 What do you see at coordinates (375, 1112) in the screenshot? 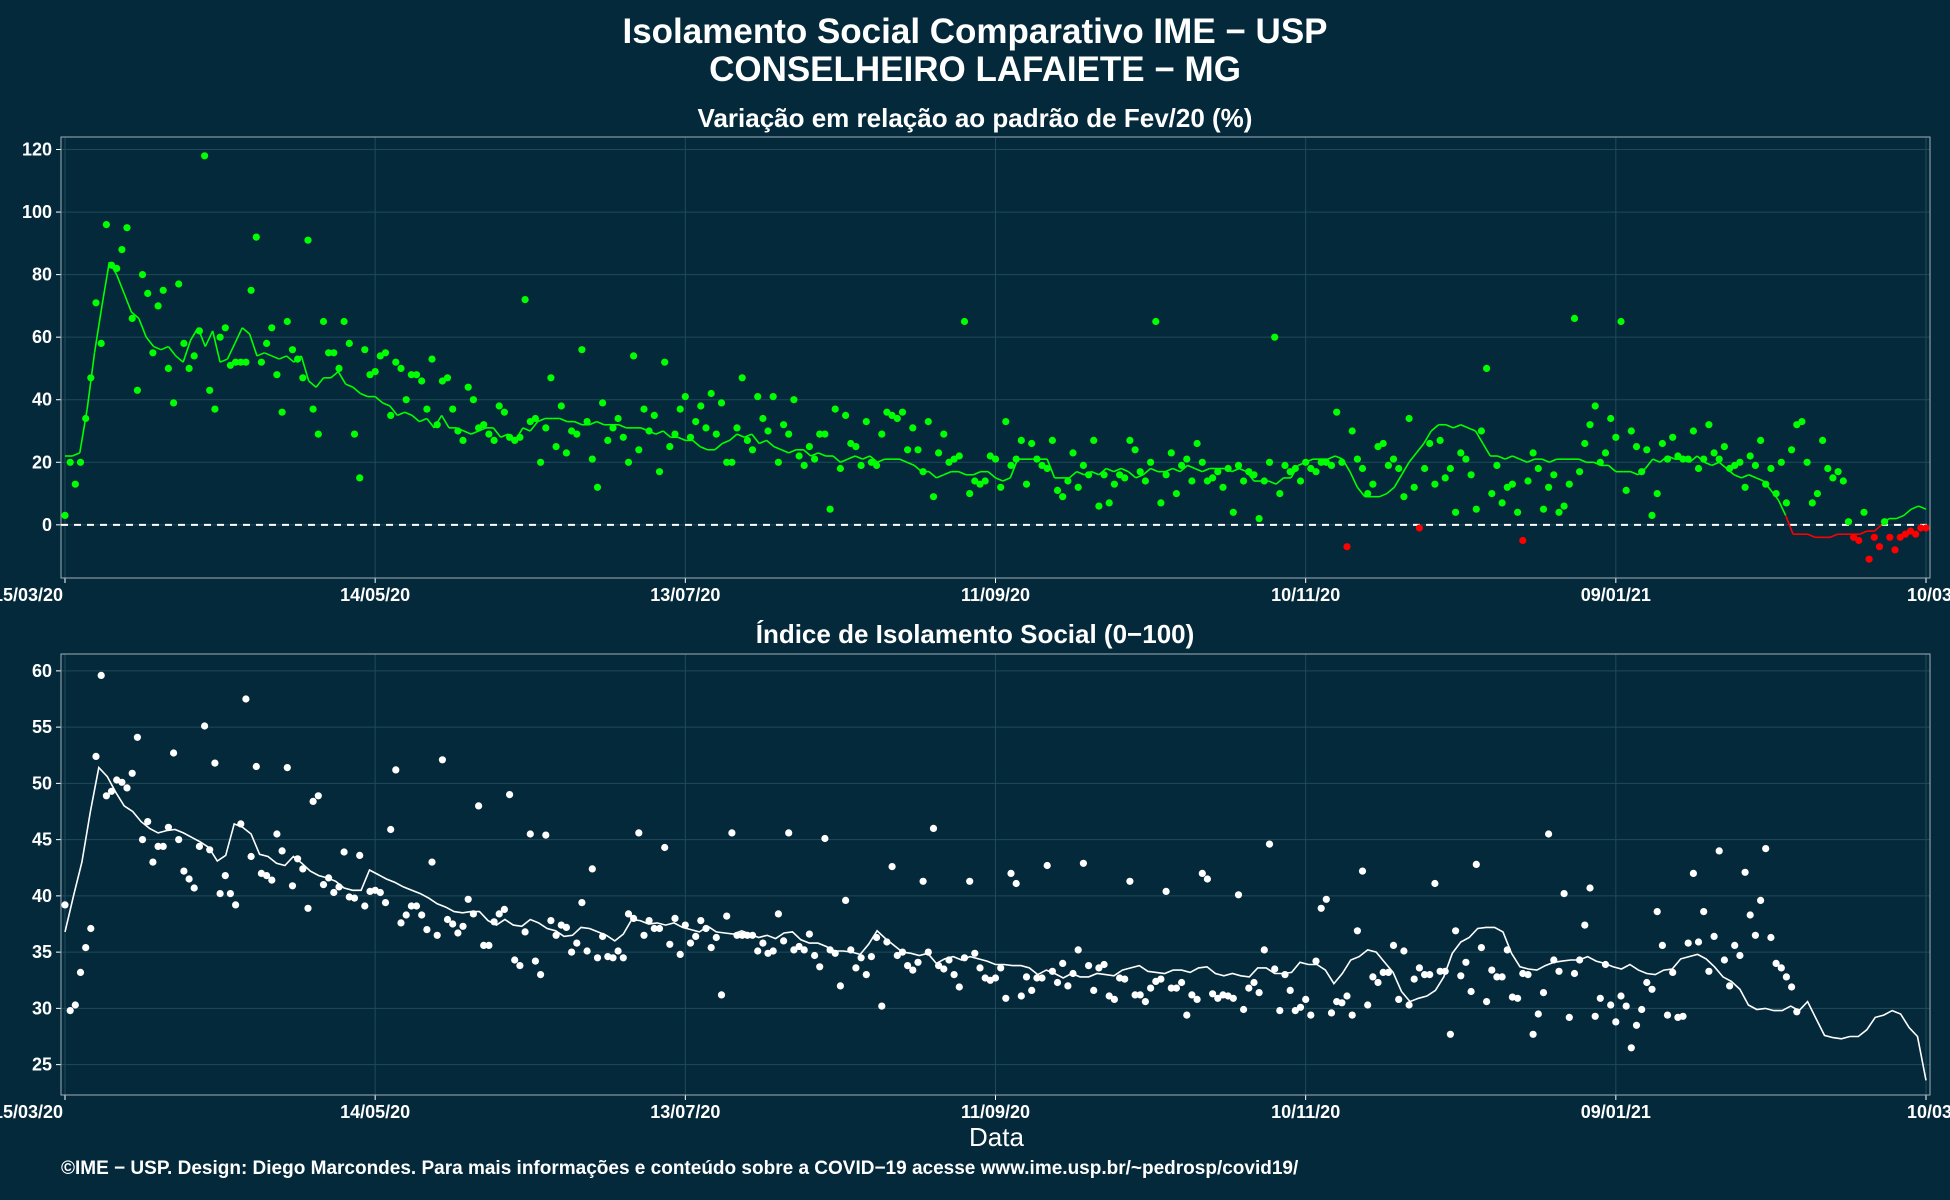
I see `index-x-tick-label: 14/05/20` at bounding box center [375, 1112].